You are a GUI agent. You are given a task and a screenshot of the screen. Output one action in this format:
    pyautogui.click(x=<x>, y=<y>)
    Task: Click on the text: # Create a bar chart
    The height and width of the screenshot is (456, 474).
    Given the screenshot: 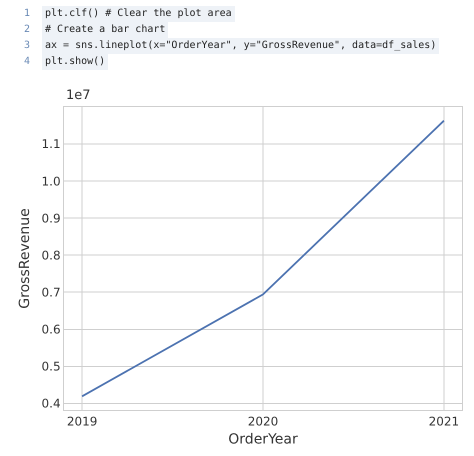 What is the action you would take?
    pyautogui.click(x=105, y=30)
    